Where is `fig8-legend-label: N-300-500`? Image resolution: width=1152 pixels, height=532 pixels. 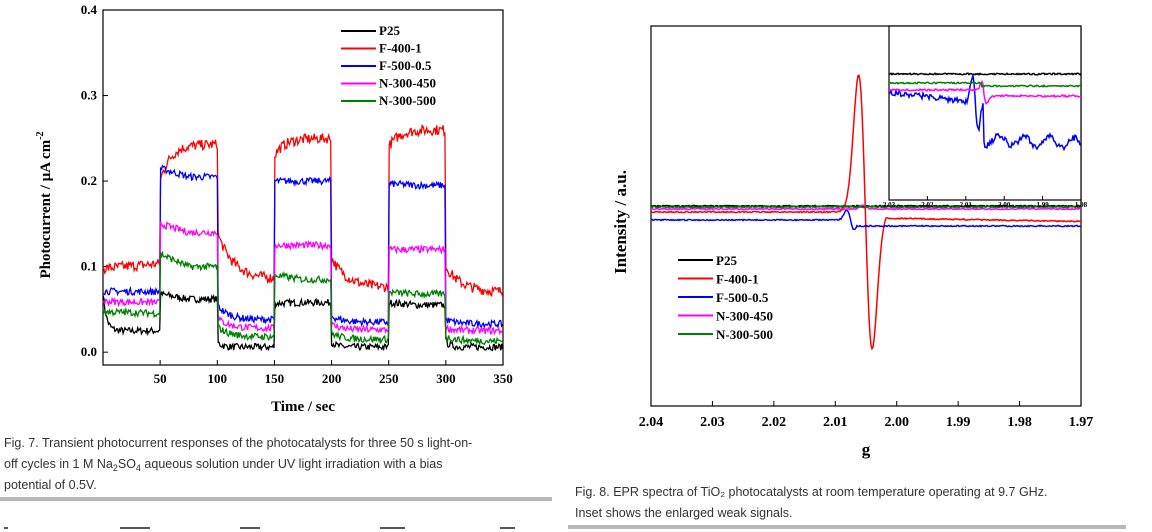 fig8-legend-label: N-300-500 is located at coordinates (744, 334).